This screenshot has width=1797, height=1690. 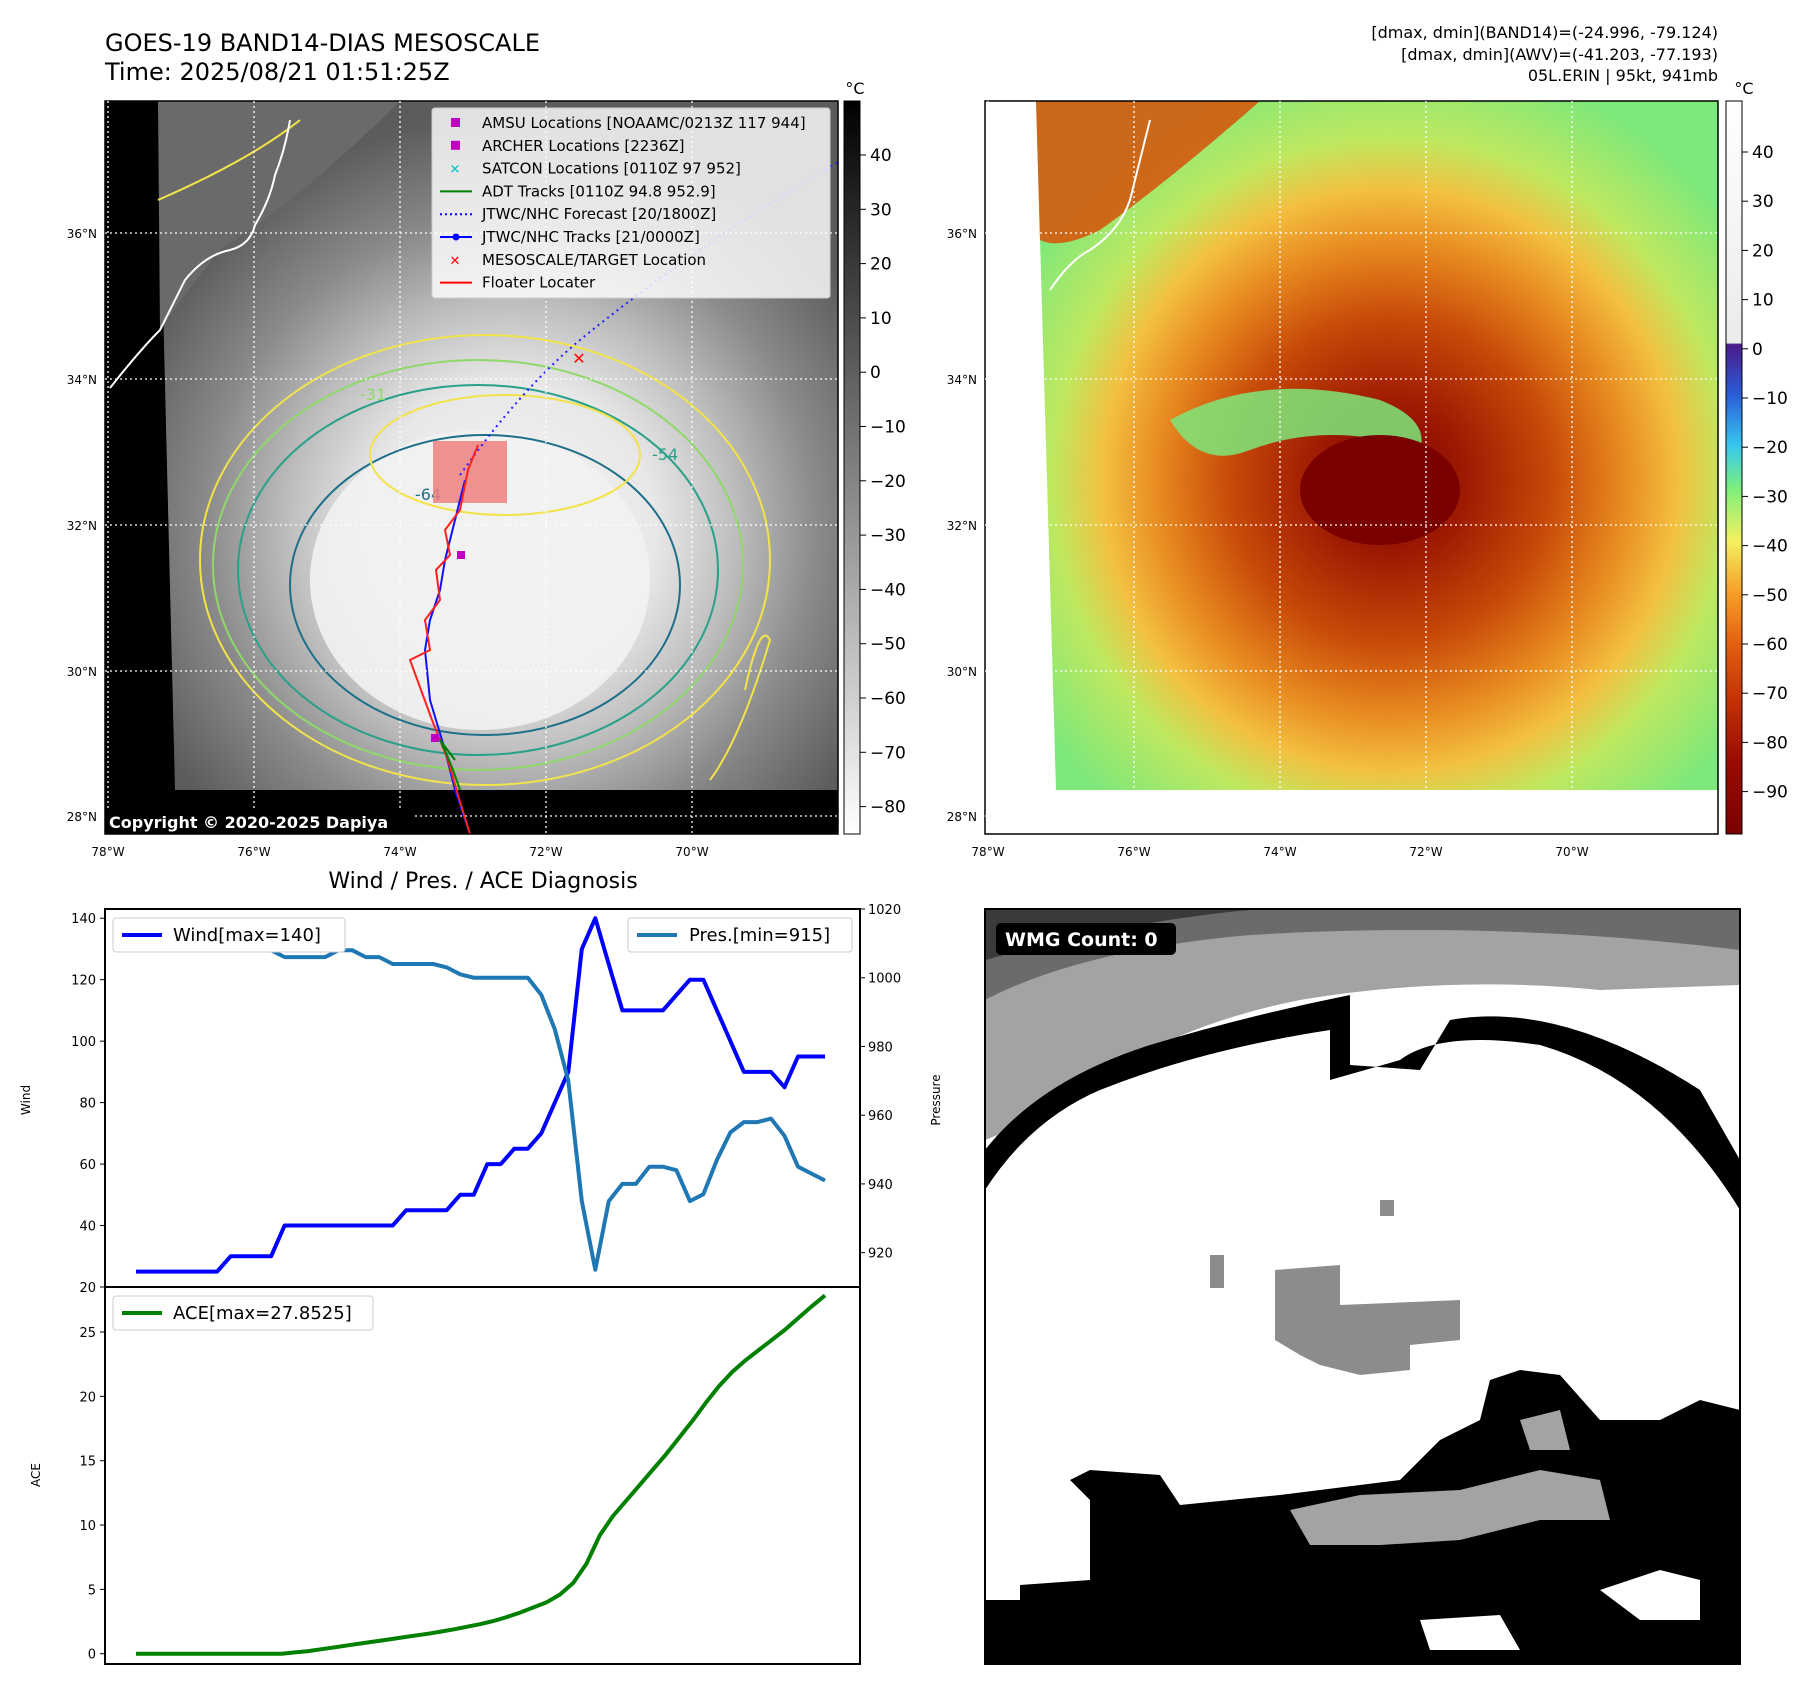 I want to click on pressure-tick-label: 940, so click(x=880, y=1185).